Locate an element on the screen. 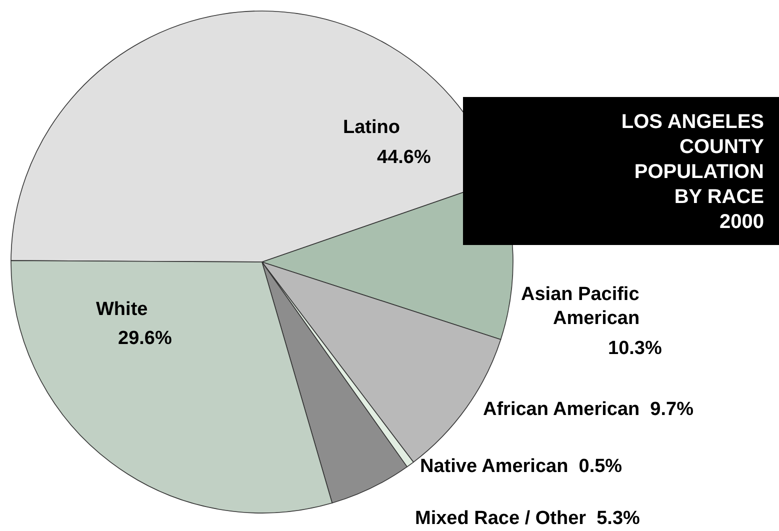  slice-label: Mixed Race / Other 5.3% is located at coordinates (527, 518).